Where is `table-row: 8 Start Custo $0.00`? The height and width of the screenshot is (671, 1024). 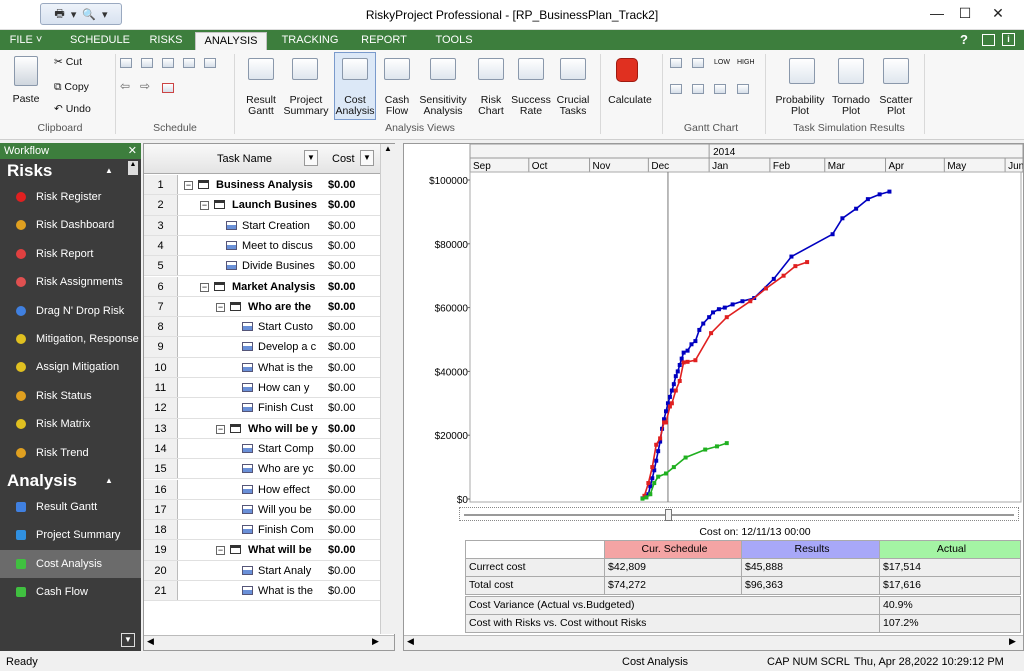
table-row: 8 Start Custo $0.00 is located at coordinates (262, 327).